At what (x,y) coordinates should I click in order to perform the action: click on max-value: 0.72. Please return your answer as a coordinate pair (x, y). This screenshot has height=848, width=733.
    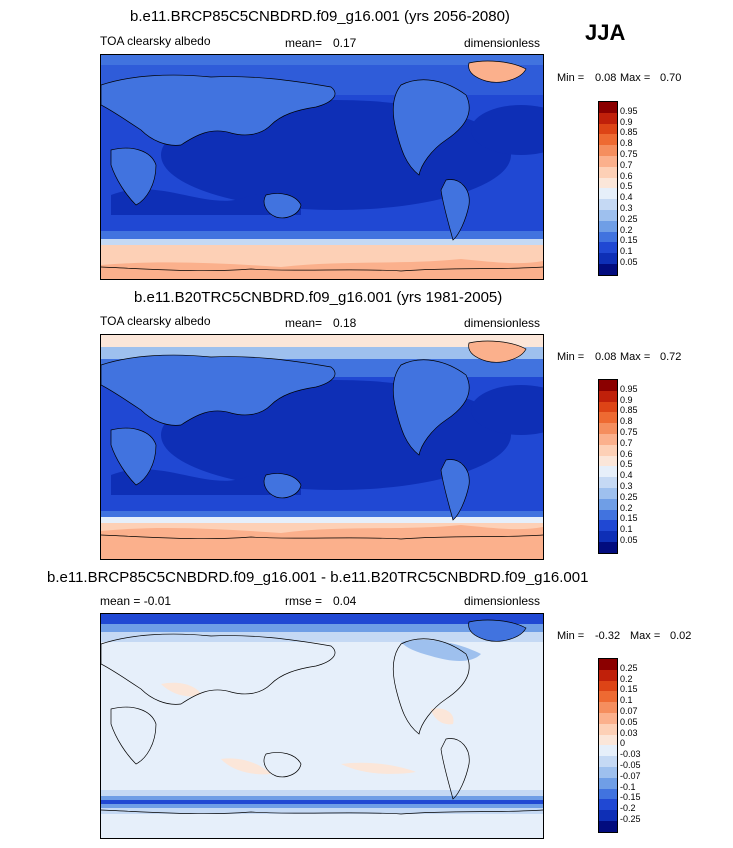
    Looking at the image, I should click on (671, 357).